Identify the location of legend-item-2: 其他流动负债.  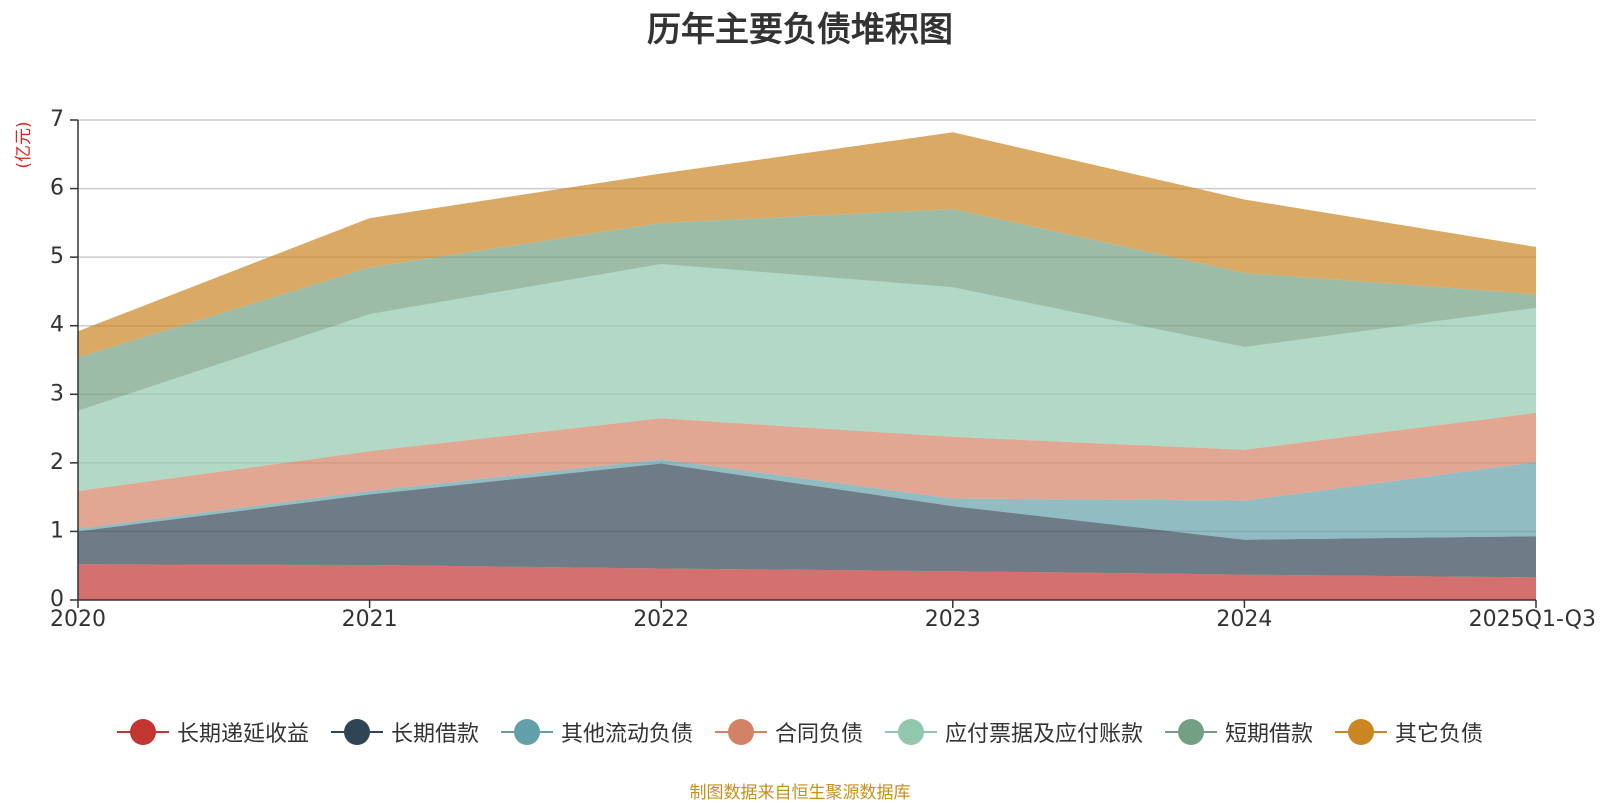
(596, 732).